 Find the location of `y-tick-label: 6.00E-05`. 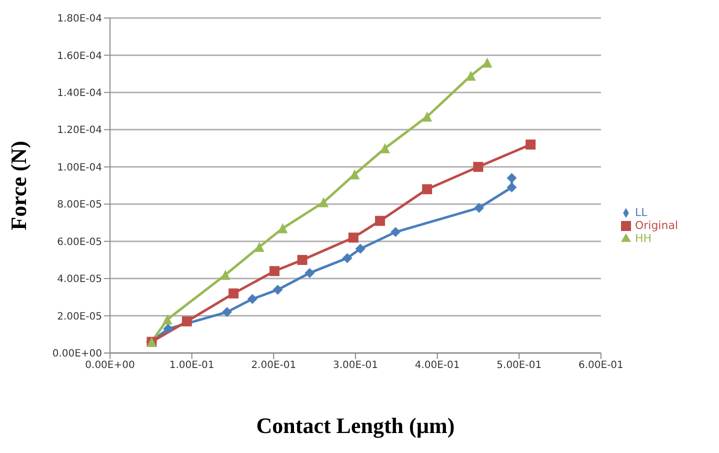

y-tick-label: 6.00E-05 is located at coordinates (79, 242).